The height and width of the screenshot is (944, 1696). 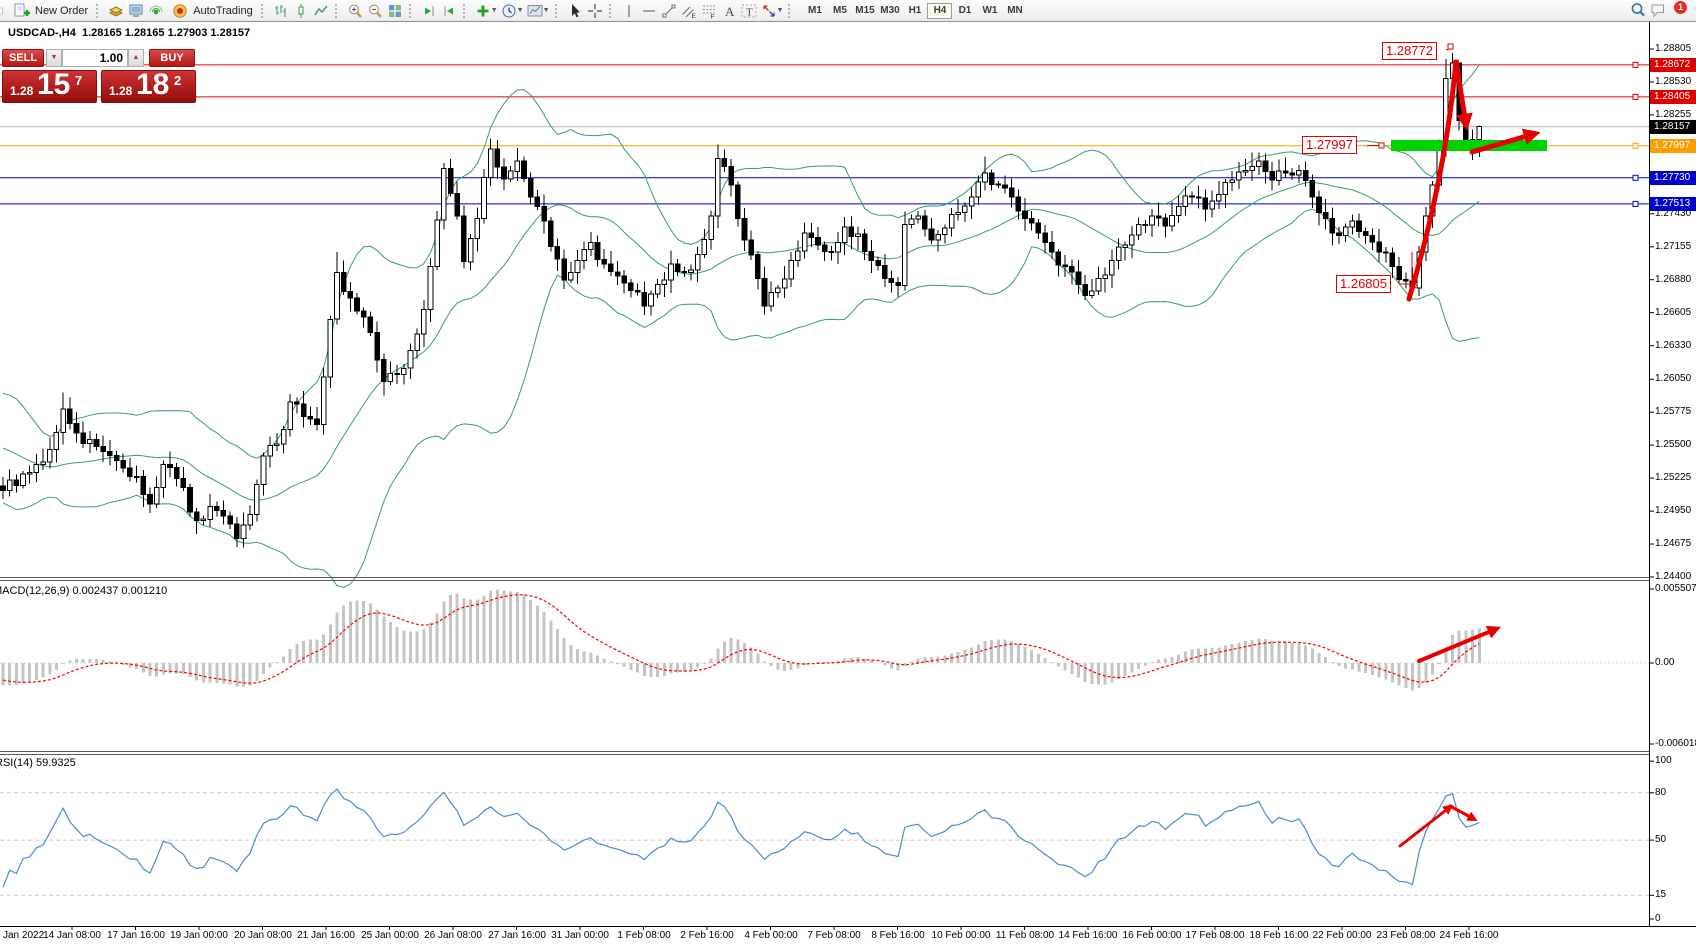 What do you see at coordinates (1673, 114) in the screenshot?
I see `price-tick-label: 1.28255` at bounding box center [1673, 114].